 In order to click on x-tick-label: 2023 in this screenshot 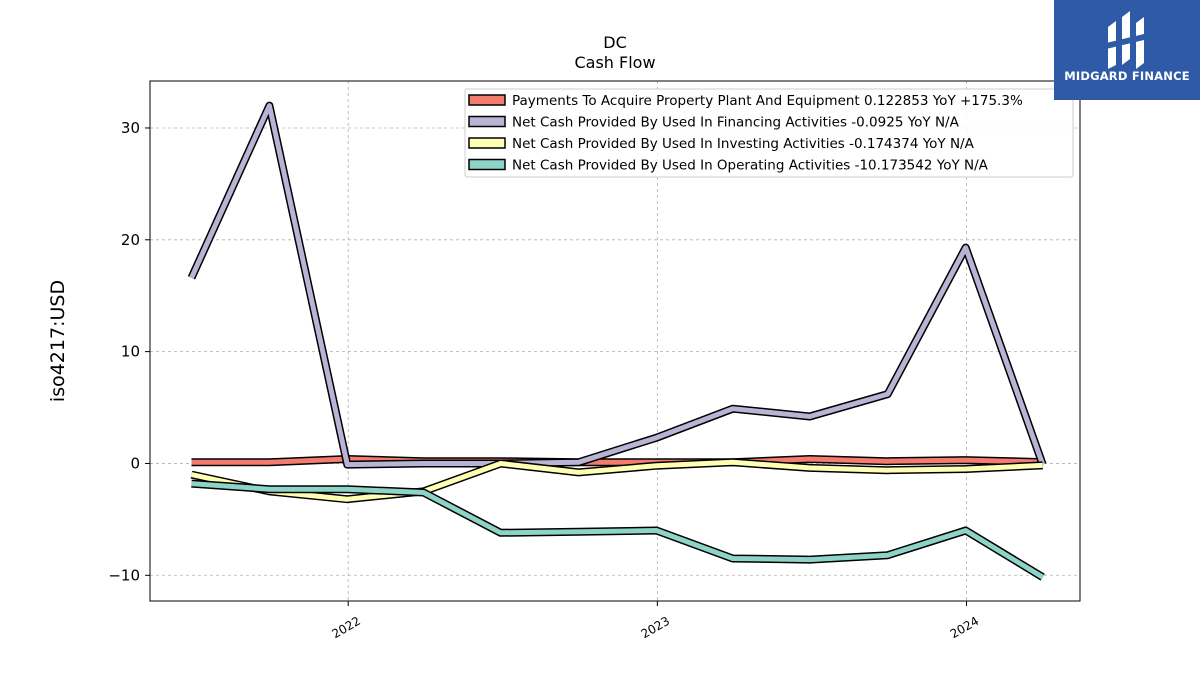, I will do `click(655, 627)`.